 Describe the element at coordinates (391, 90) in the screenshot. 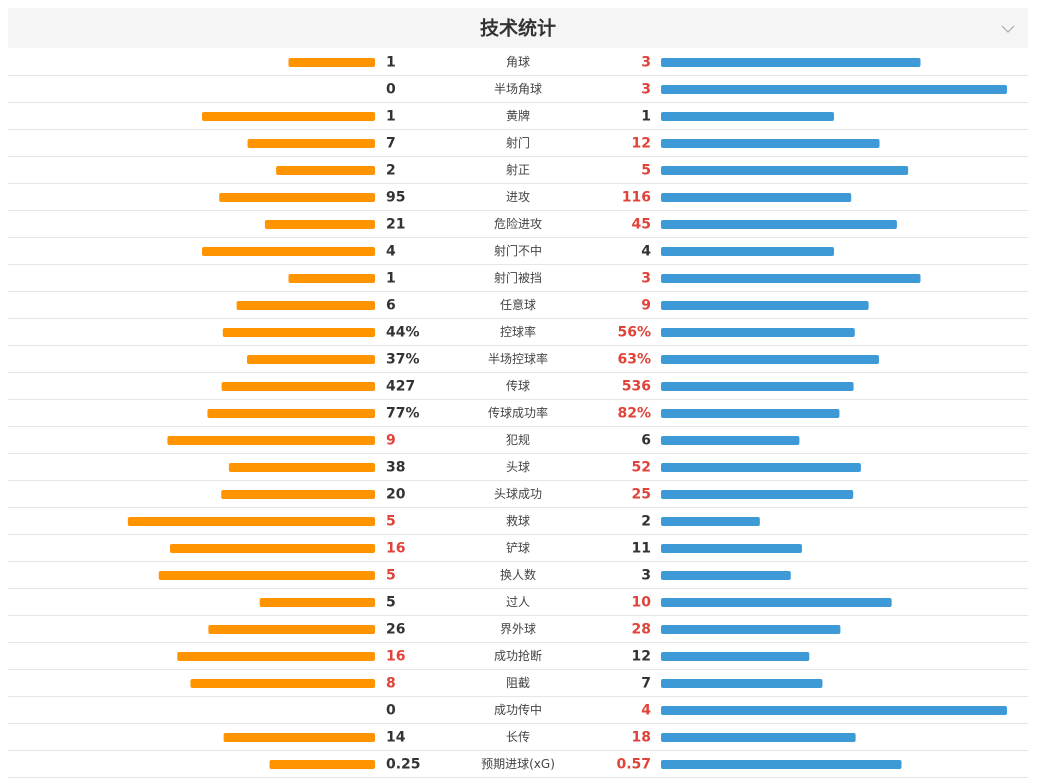

I see `home-value: 0` at that location.